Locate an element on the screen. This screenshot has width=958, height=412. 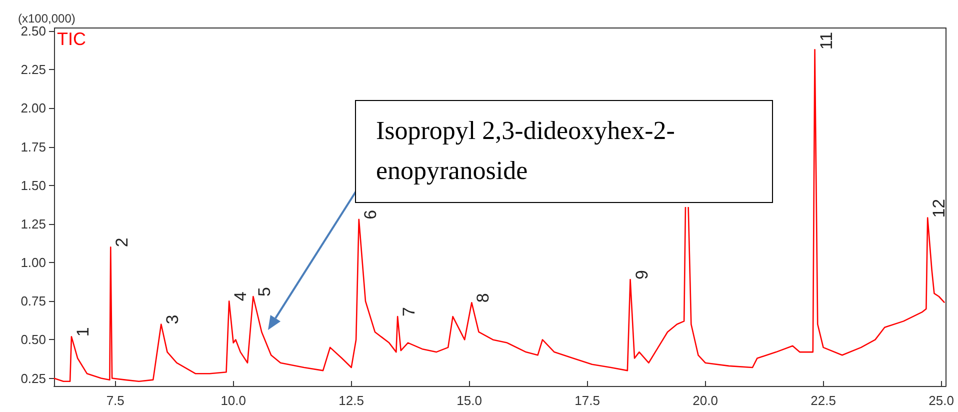
y-tick-label: 1.50 is located at coordinates (33, 185).